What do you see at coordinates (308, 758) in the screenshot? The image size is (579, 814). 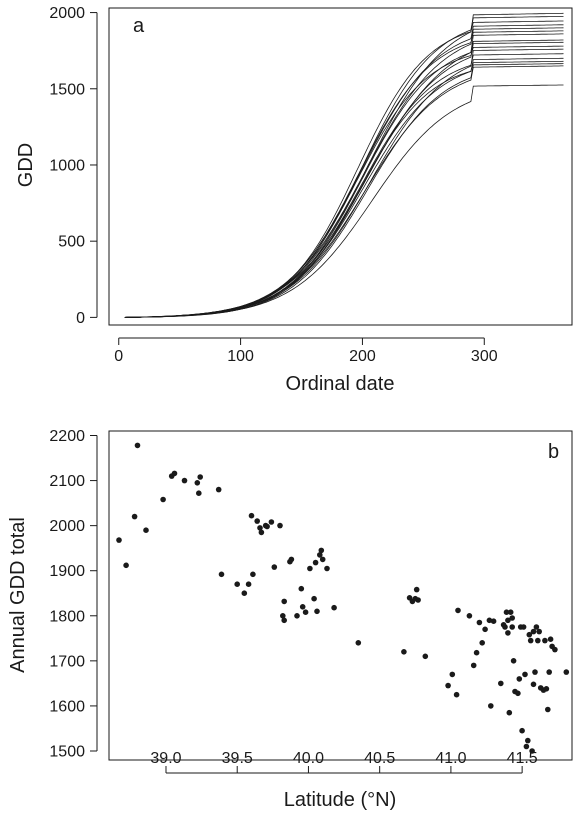 I see `panel-b-x-tick-label: 40.0` at bounding box center [308, 758].